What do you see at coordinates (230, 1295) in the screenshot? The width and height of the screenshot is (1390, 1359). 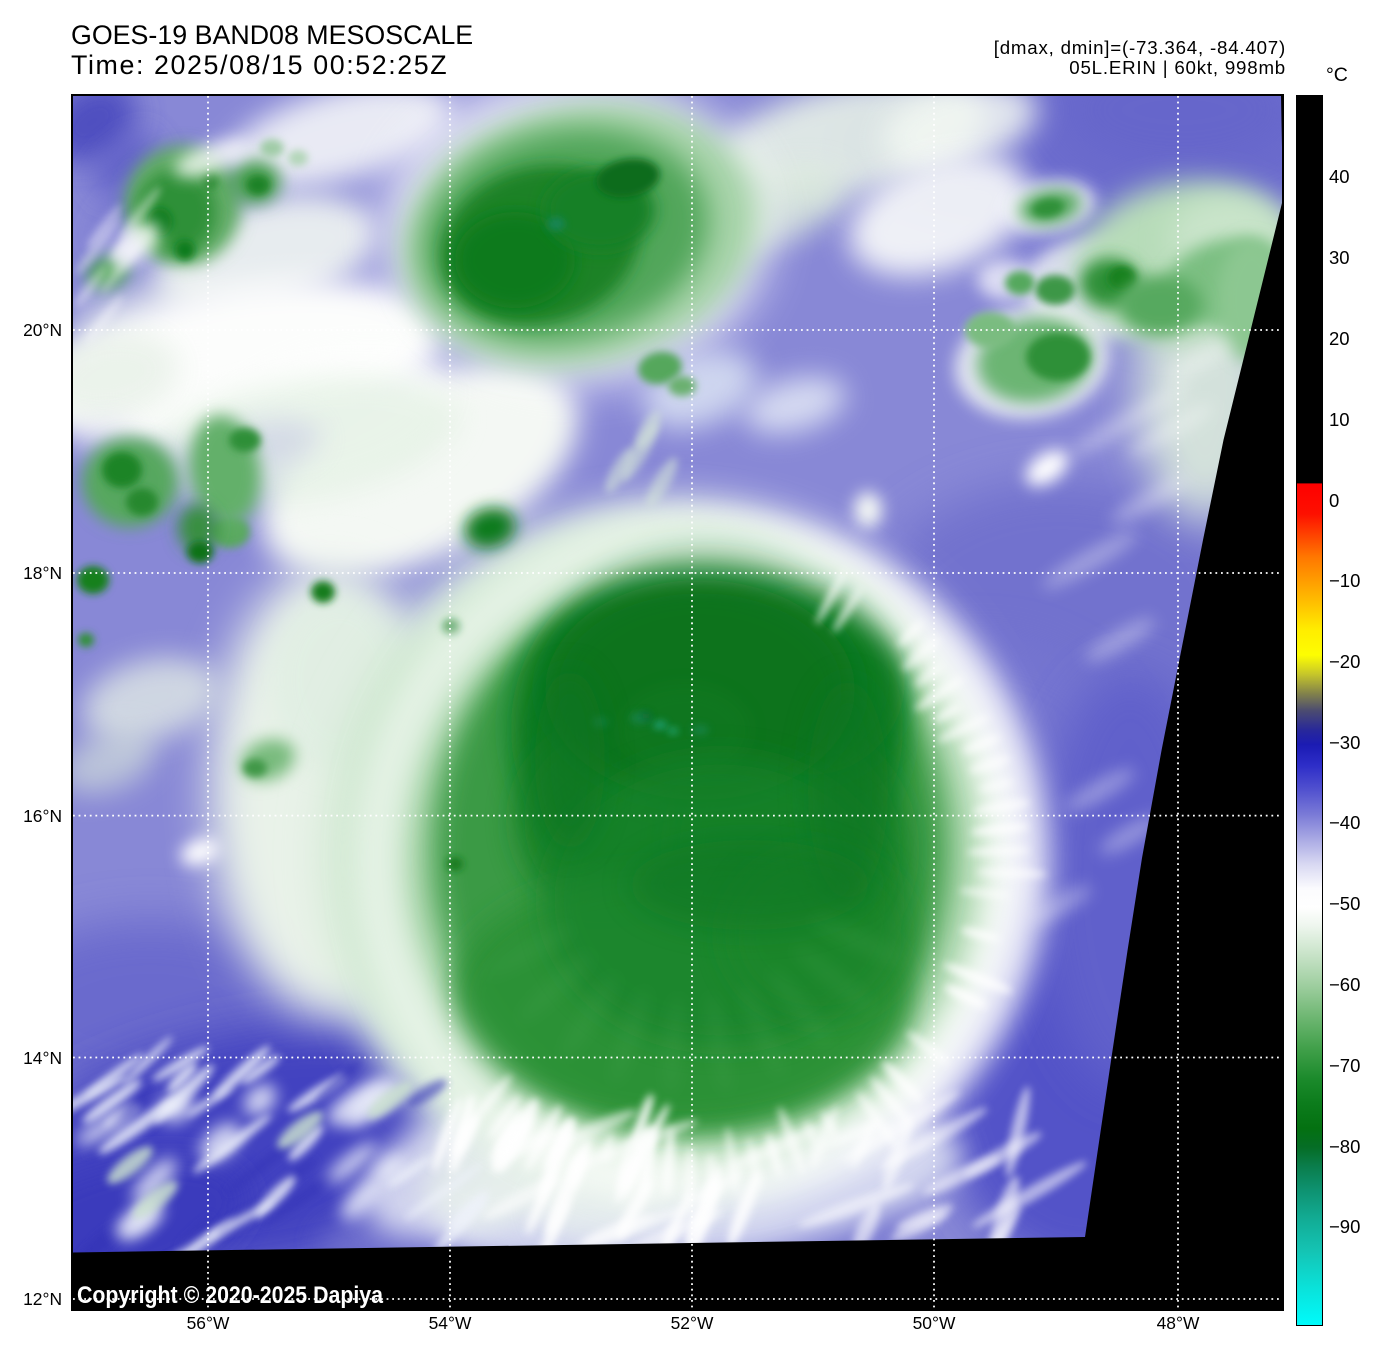 I see `svg-text: Copyright © 2020-2025 Dapiya` at bounding box center [230, 1295].